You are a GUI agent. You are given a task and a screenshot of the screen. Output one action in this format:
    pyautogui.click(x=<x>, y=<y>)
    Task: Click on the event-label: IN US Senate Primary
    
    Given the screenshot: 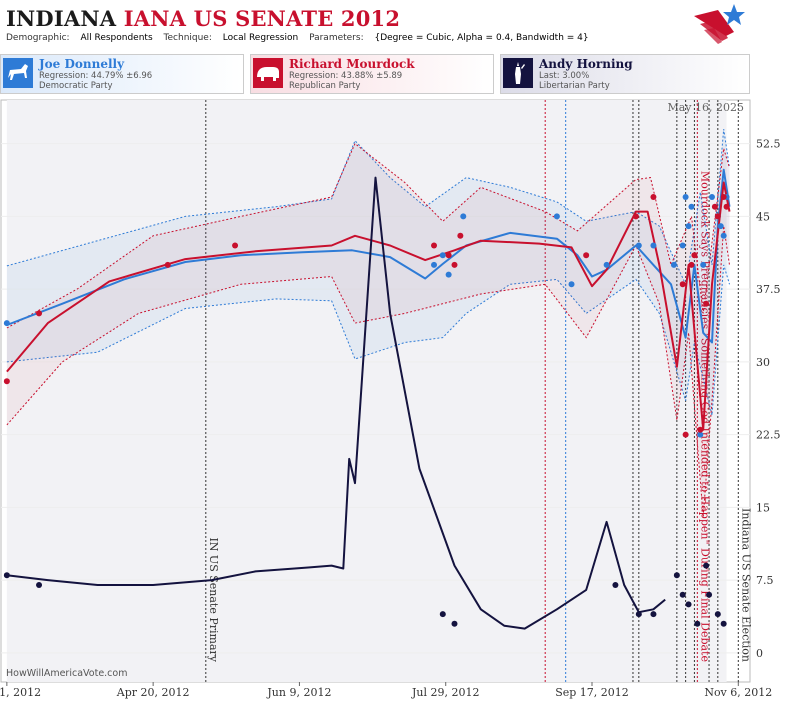 What is the action you would take?
    pyautogui.click(x=213, y=599)
    